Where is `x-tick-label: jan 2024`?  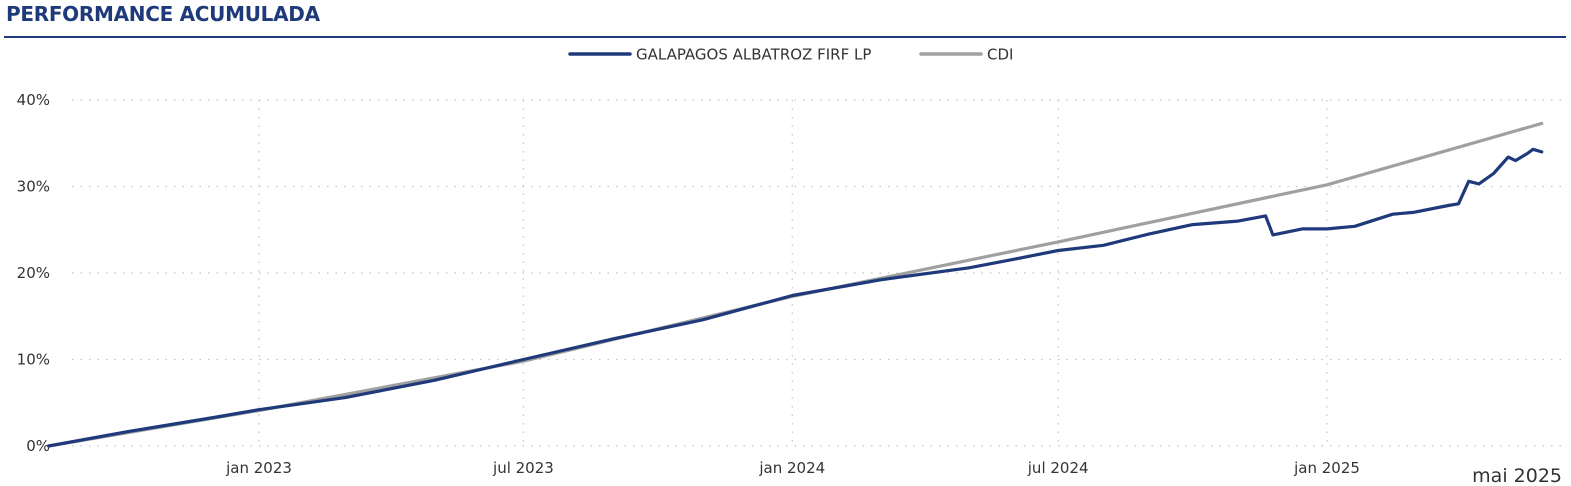
x-tick-label: jan 2024 is located at coordinates (791, 468).